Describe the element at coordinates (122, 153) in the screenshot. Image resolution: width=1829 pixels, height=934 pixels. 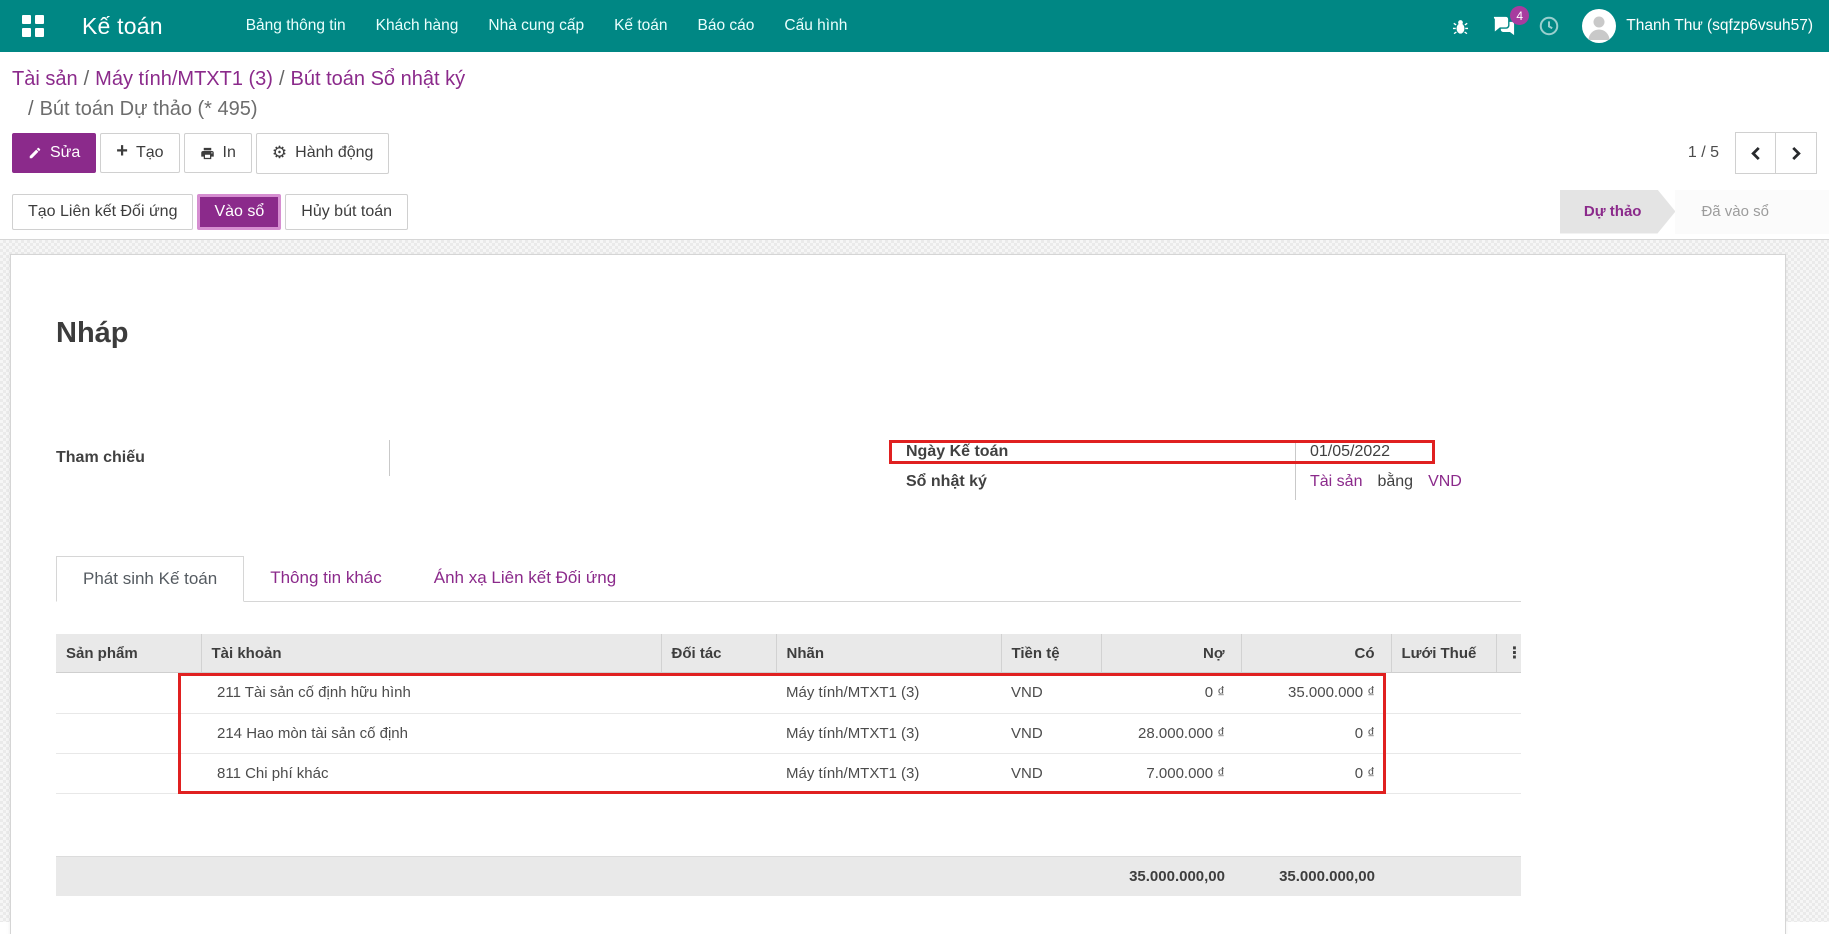
I see `plus-icon` at that location.